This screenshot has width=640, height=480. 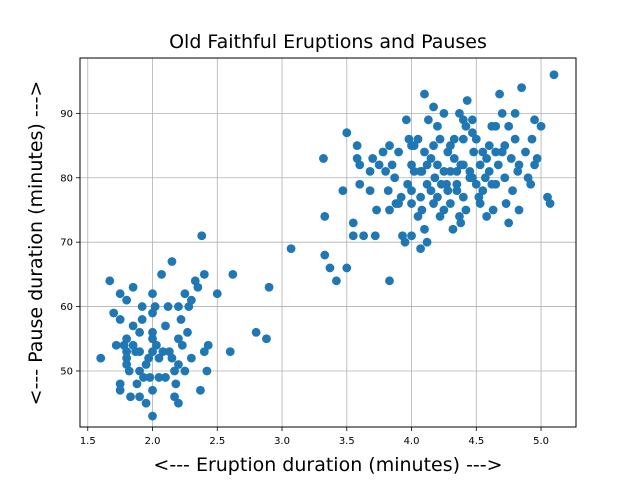 I want to click on x-axis-label: <--- Eruption duration (minutes) --->, so click(x=327, y=465).